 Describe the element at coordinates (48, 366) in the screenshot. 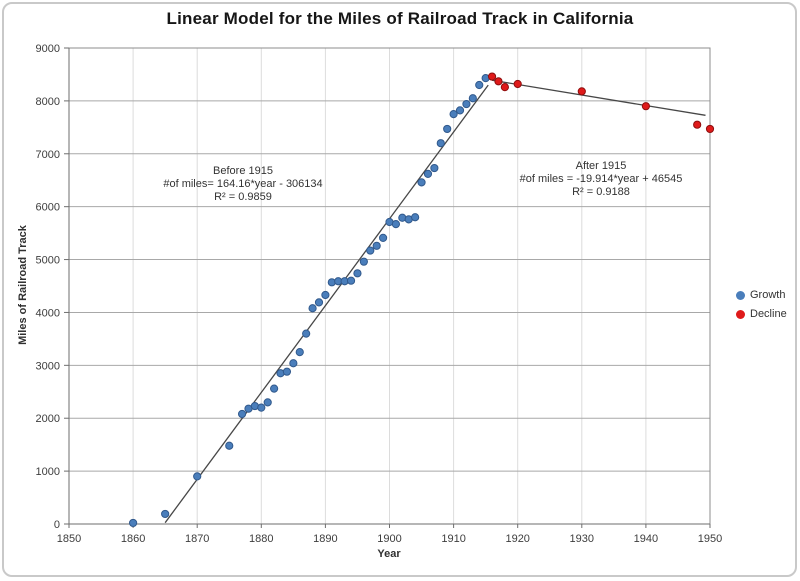

I see `y-tick-label: 3000` at that location.